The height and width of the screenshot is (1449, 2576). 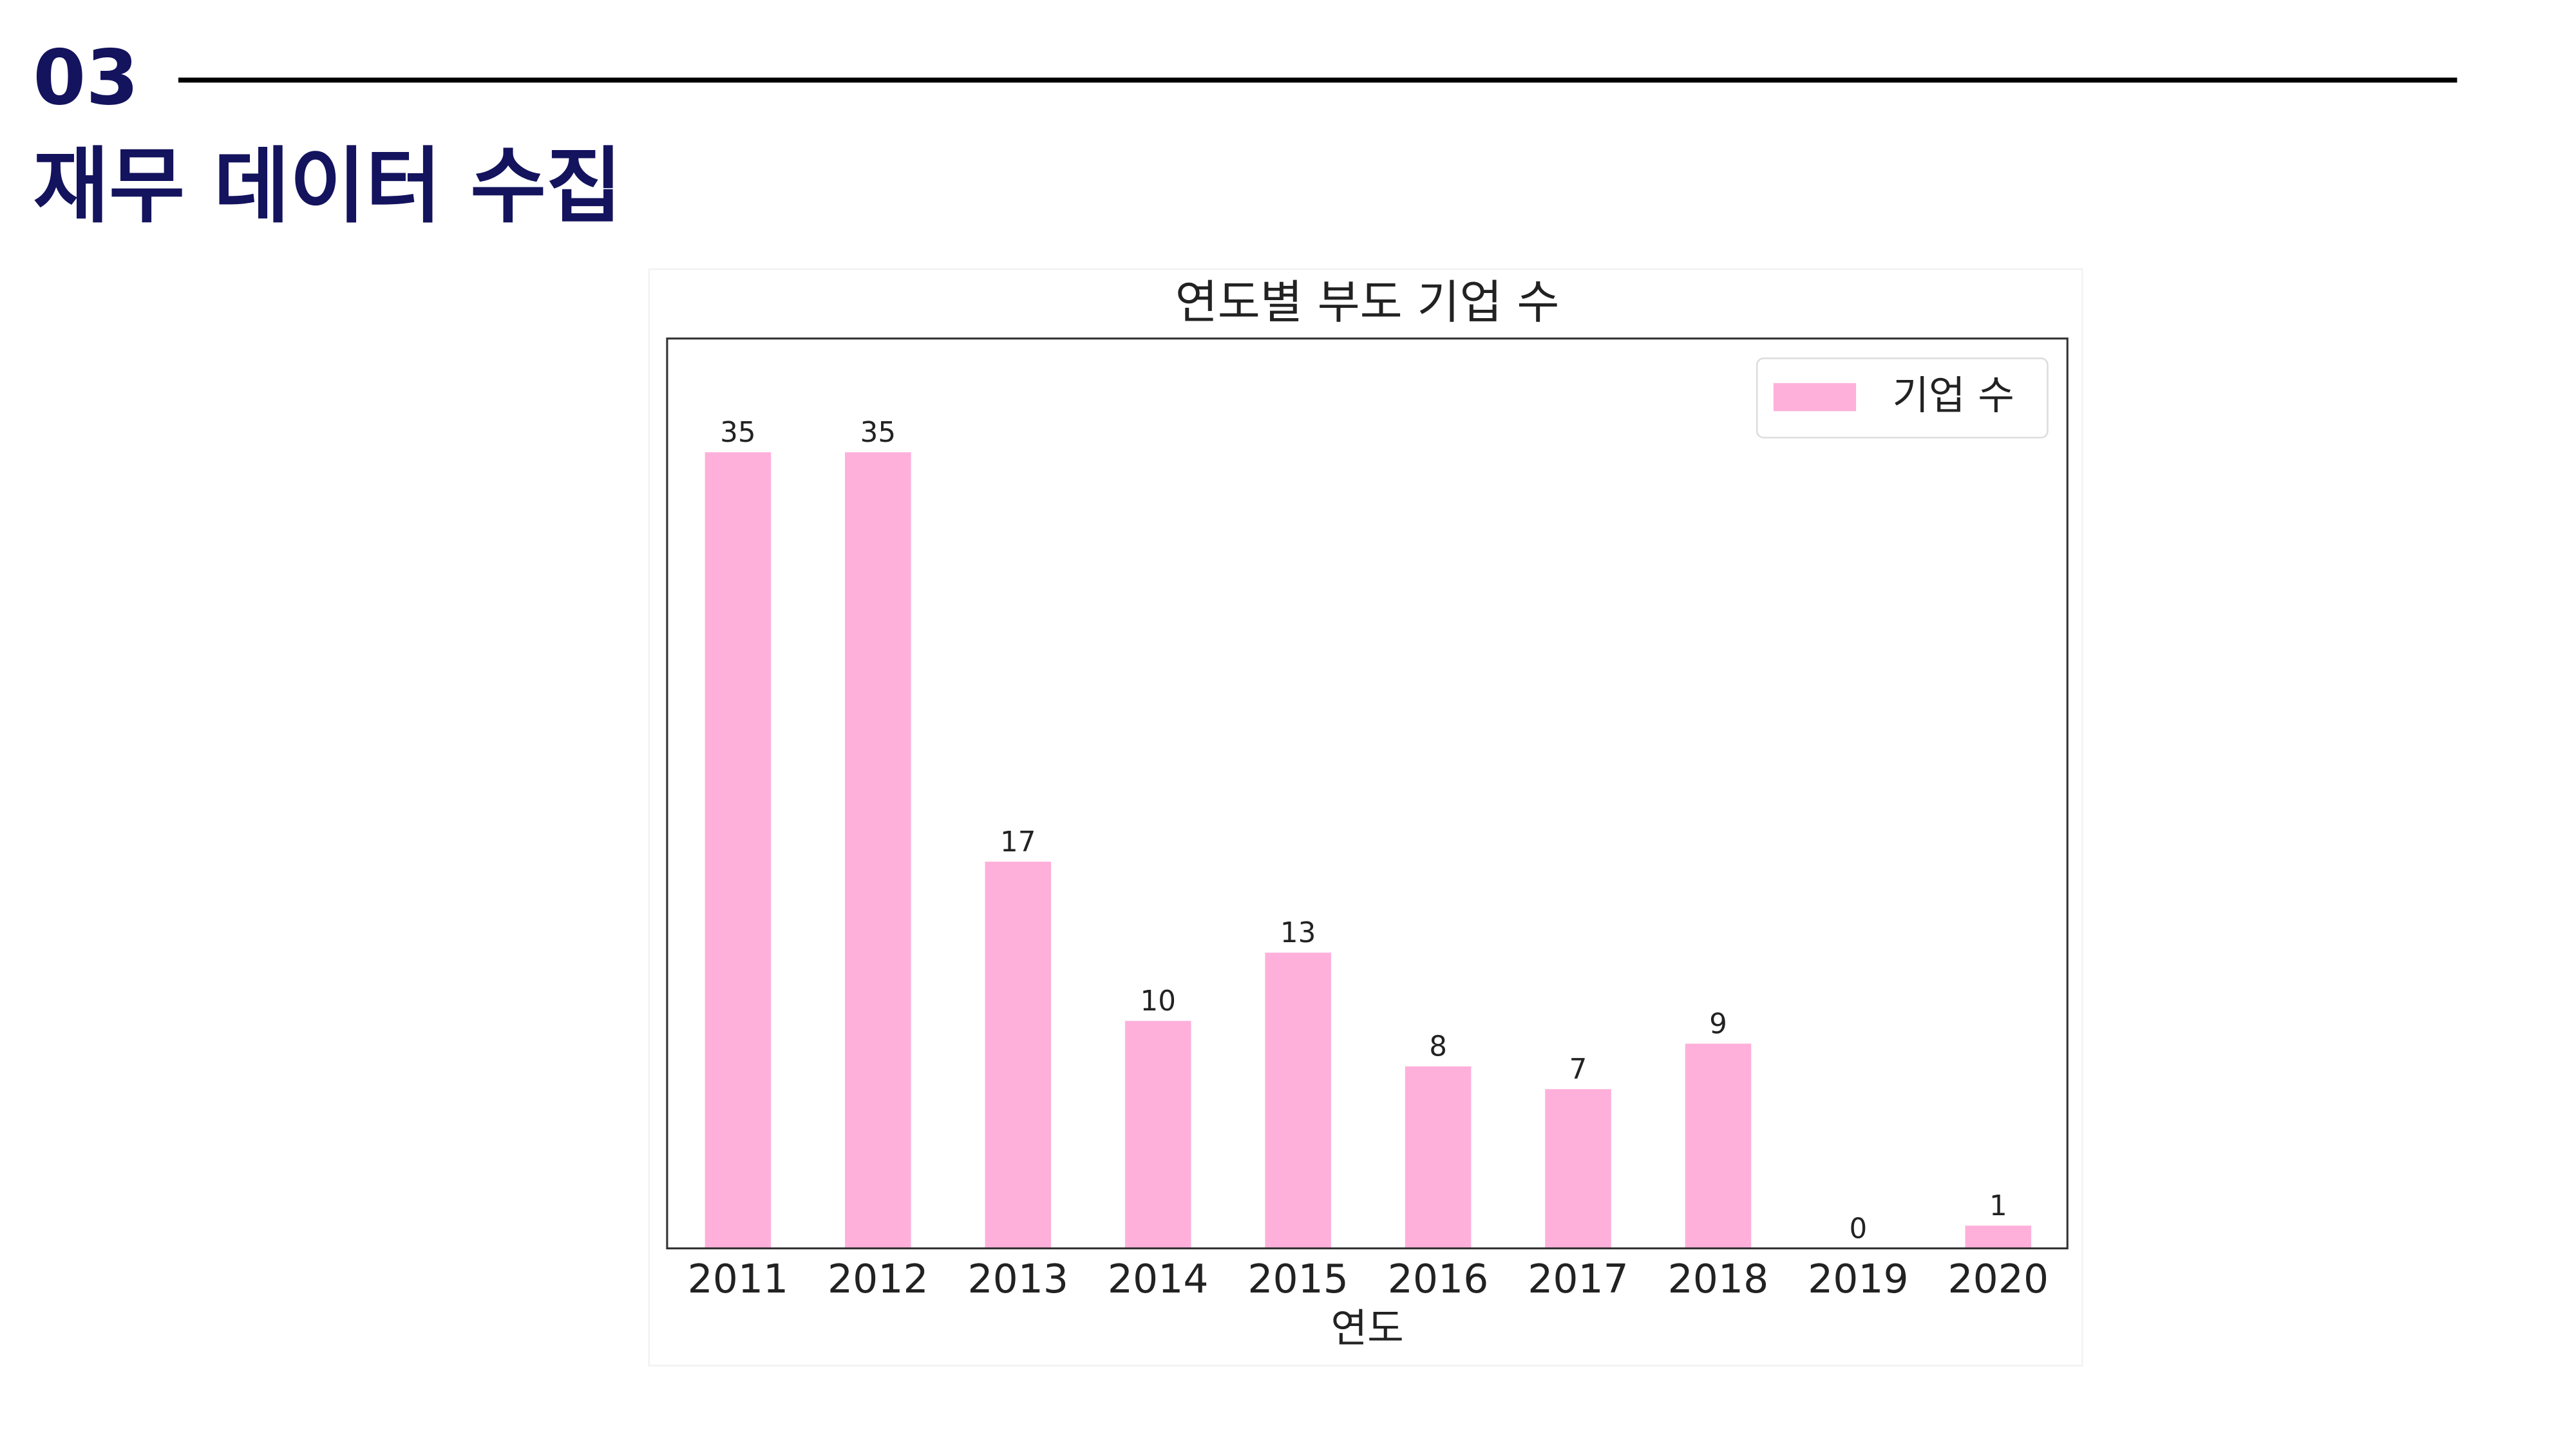 I want to click on page-title: 재무 데이터 수집, so click(x=327, y=186).